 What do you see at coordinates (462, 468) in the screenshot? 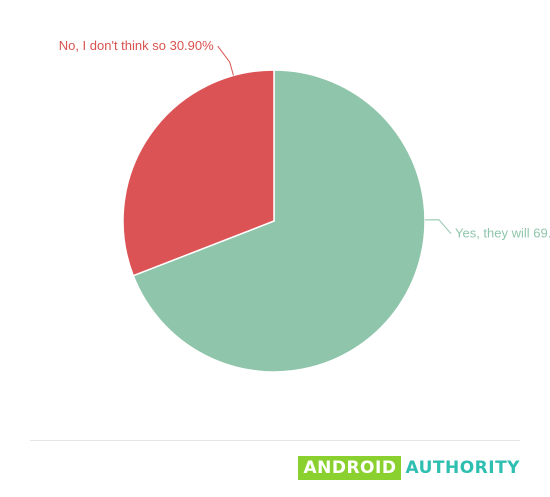
I see `logo-authority: AUTHORITY` at bounding box center [462, 468].